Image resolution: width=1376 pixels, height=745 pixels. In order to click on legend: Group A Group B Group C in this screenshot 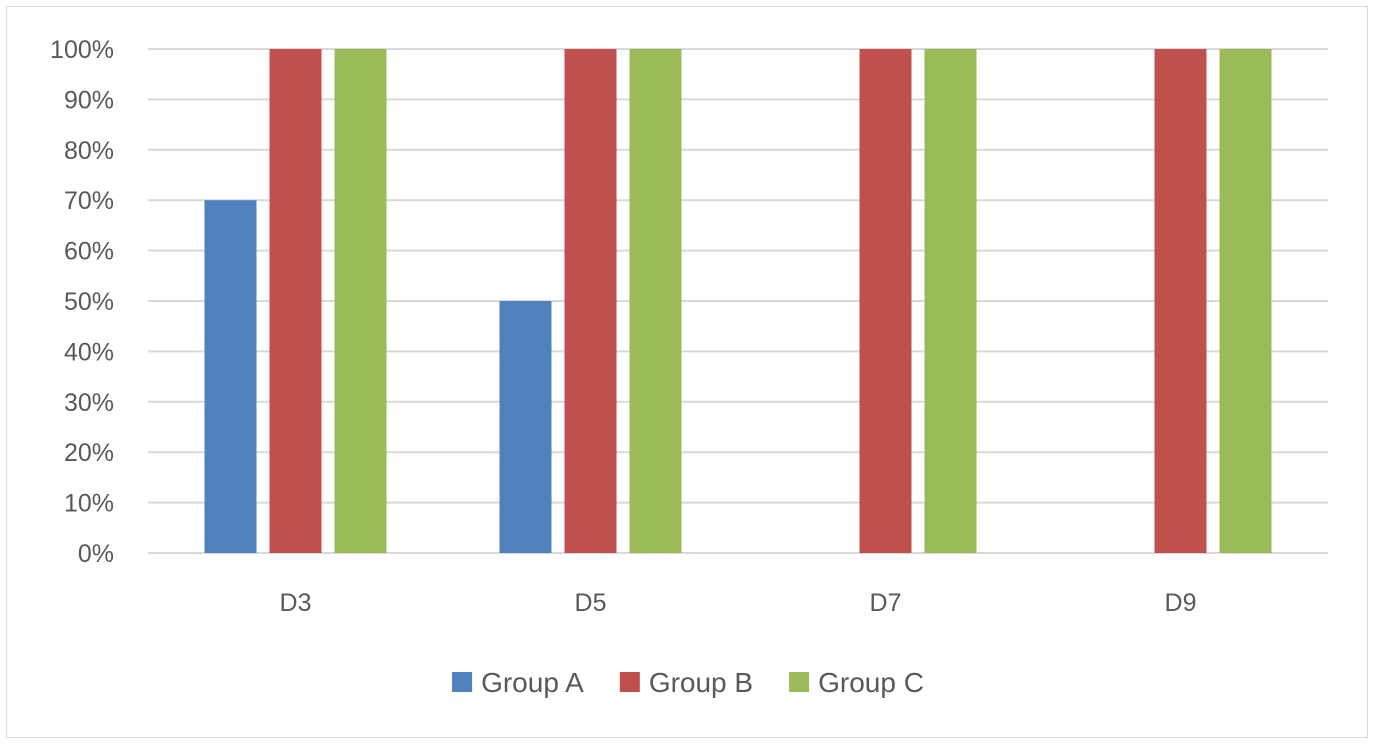, I will do `click(688, 682)`.